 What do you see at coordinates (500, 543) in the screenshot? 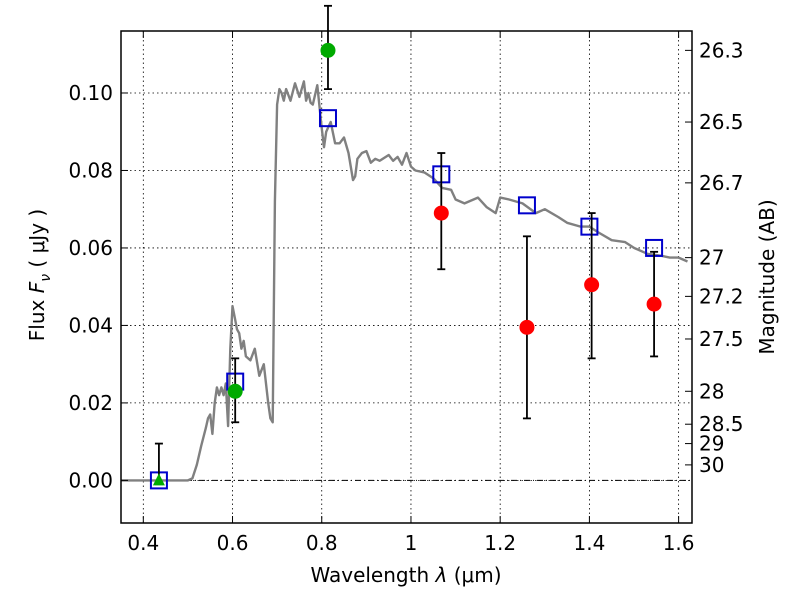
I see `x-tick-label: 1.2` at bounding box center [500, 543].